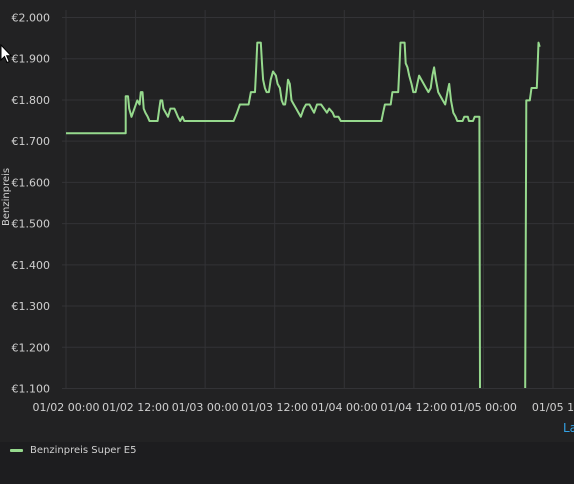 The width and height of the screenshot is (574, 484). Describe the element at coordinates (483, 407) in the screenshot. I see `x-tick-label: 01/05 00:00` at that location.